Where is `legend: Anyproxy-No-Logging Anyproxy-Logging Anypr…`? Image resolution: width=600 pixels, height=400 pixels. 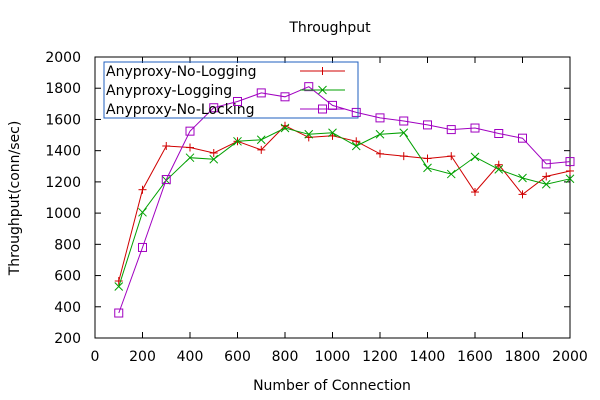 legend: Anyproxy-No-Logging Anyproxy-Logging Anypr… is located at coordinates (231, 90).